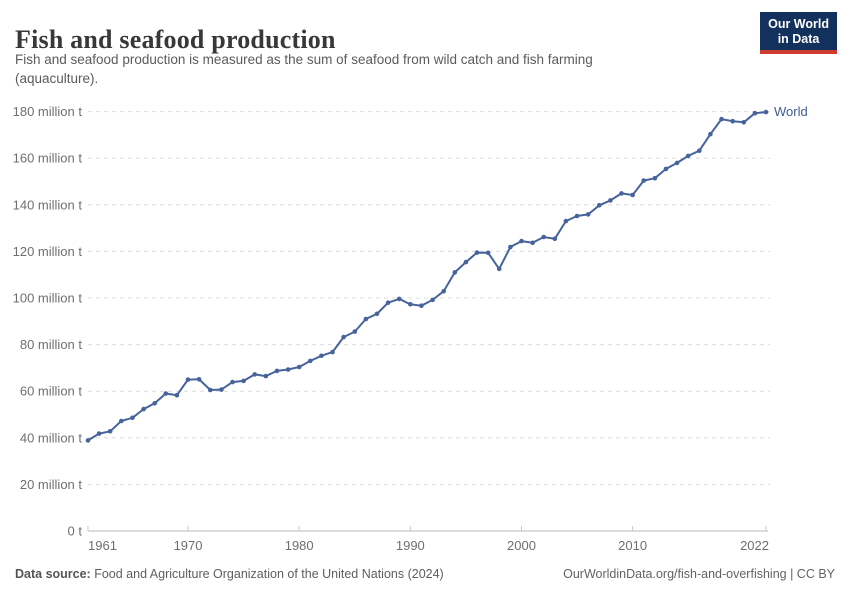 This screenshot has height=600, width=850. What do you see at coordinates (51, 344) in the screenshot?
I see `y-tick-label: 80 million t` at bounding box center [51, 344].